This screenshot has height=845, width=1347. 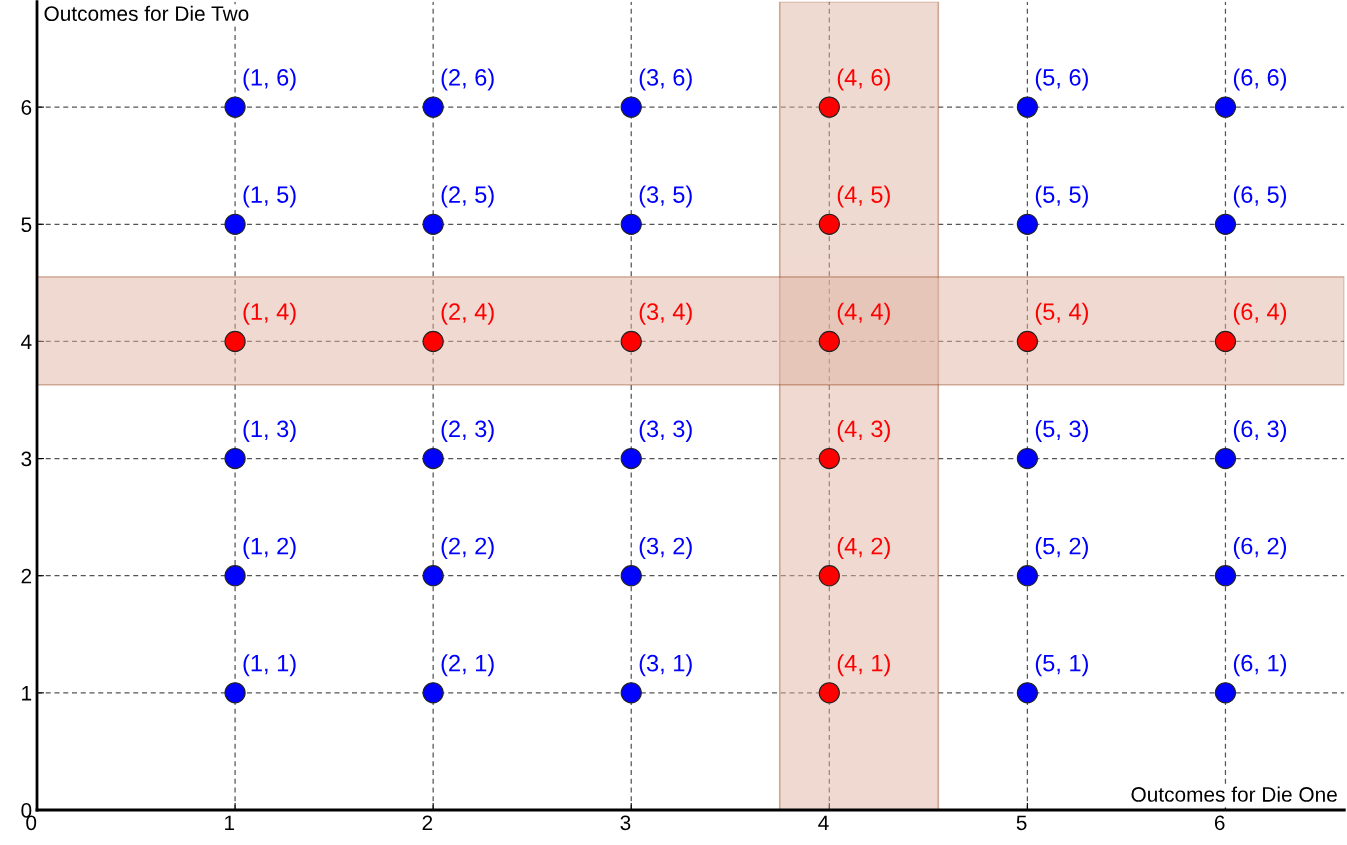 What do you see at coordinates (1021, 823) in the screenshot?
I see `x-tick-label: 5` at bounding box center [1021, 823].